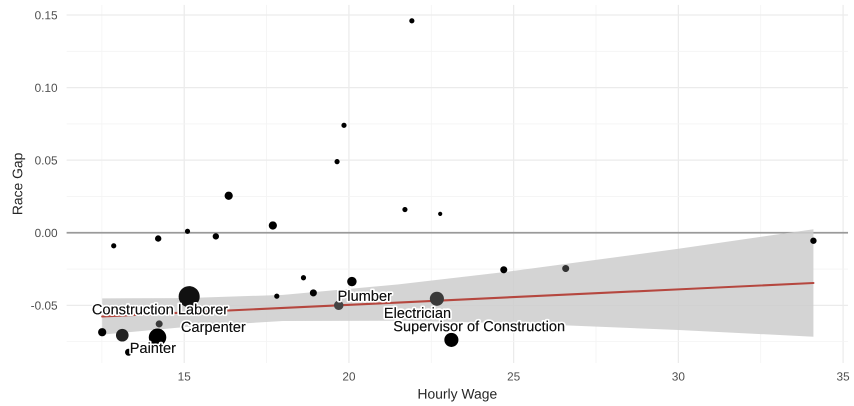 The height and width of the screenshot is (406, 854). I want to click on annotation: Plumber, so click(365, 295).